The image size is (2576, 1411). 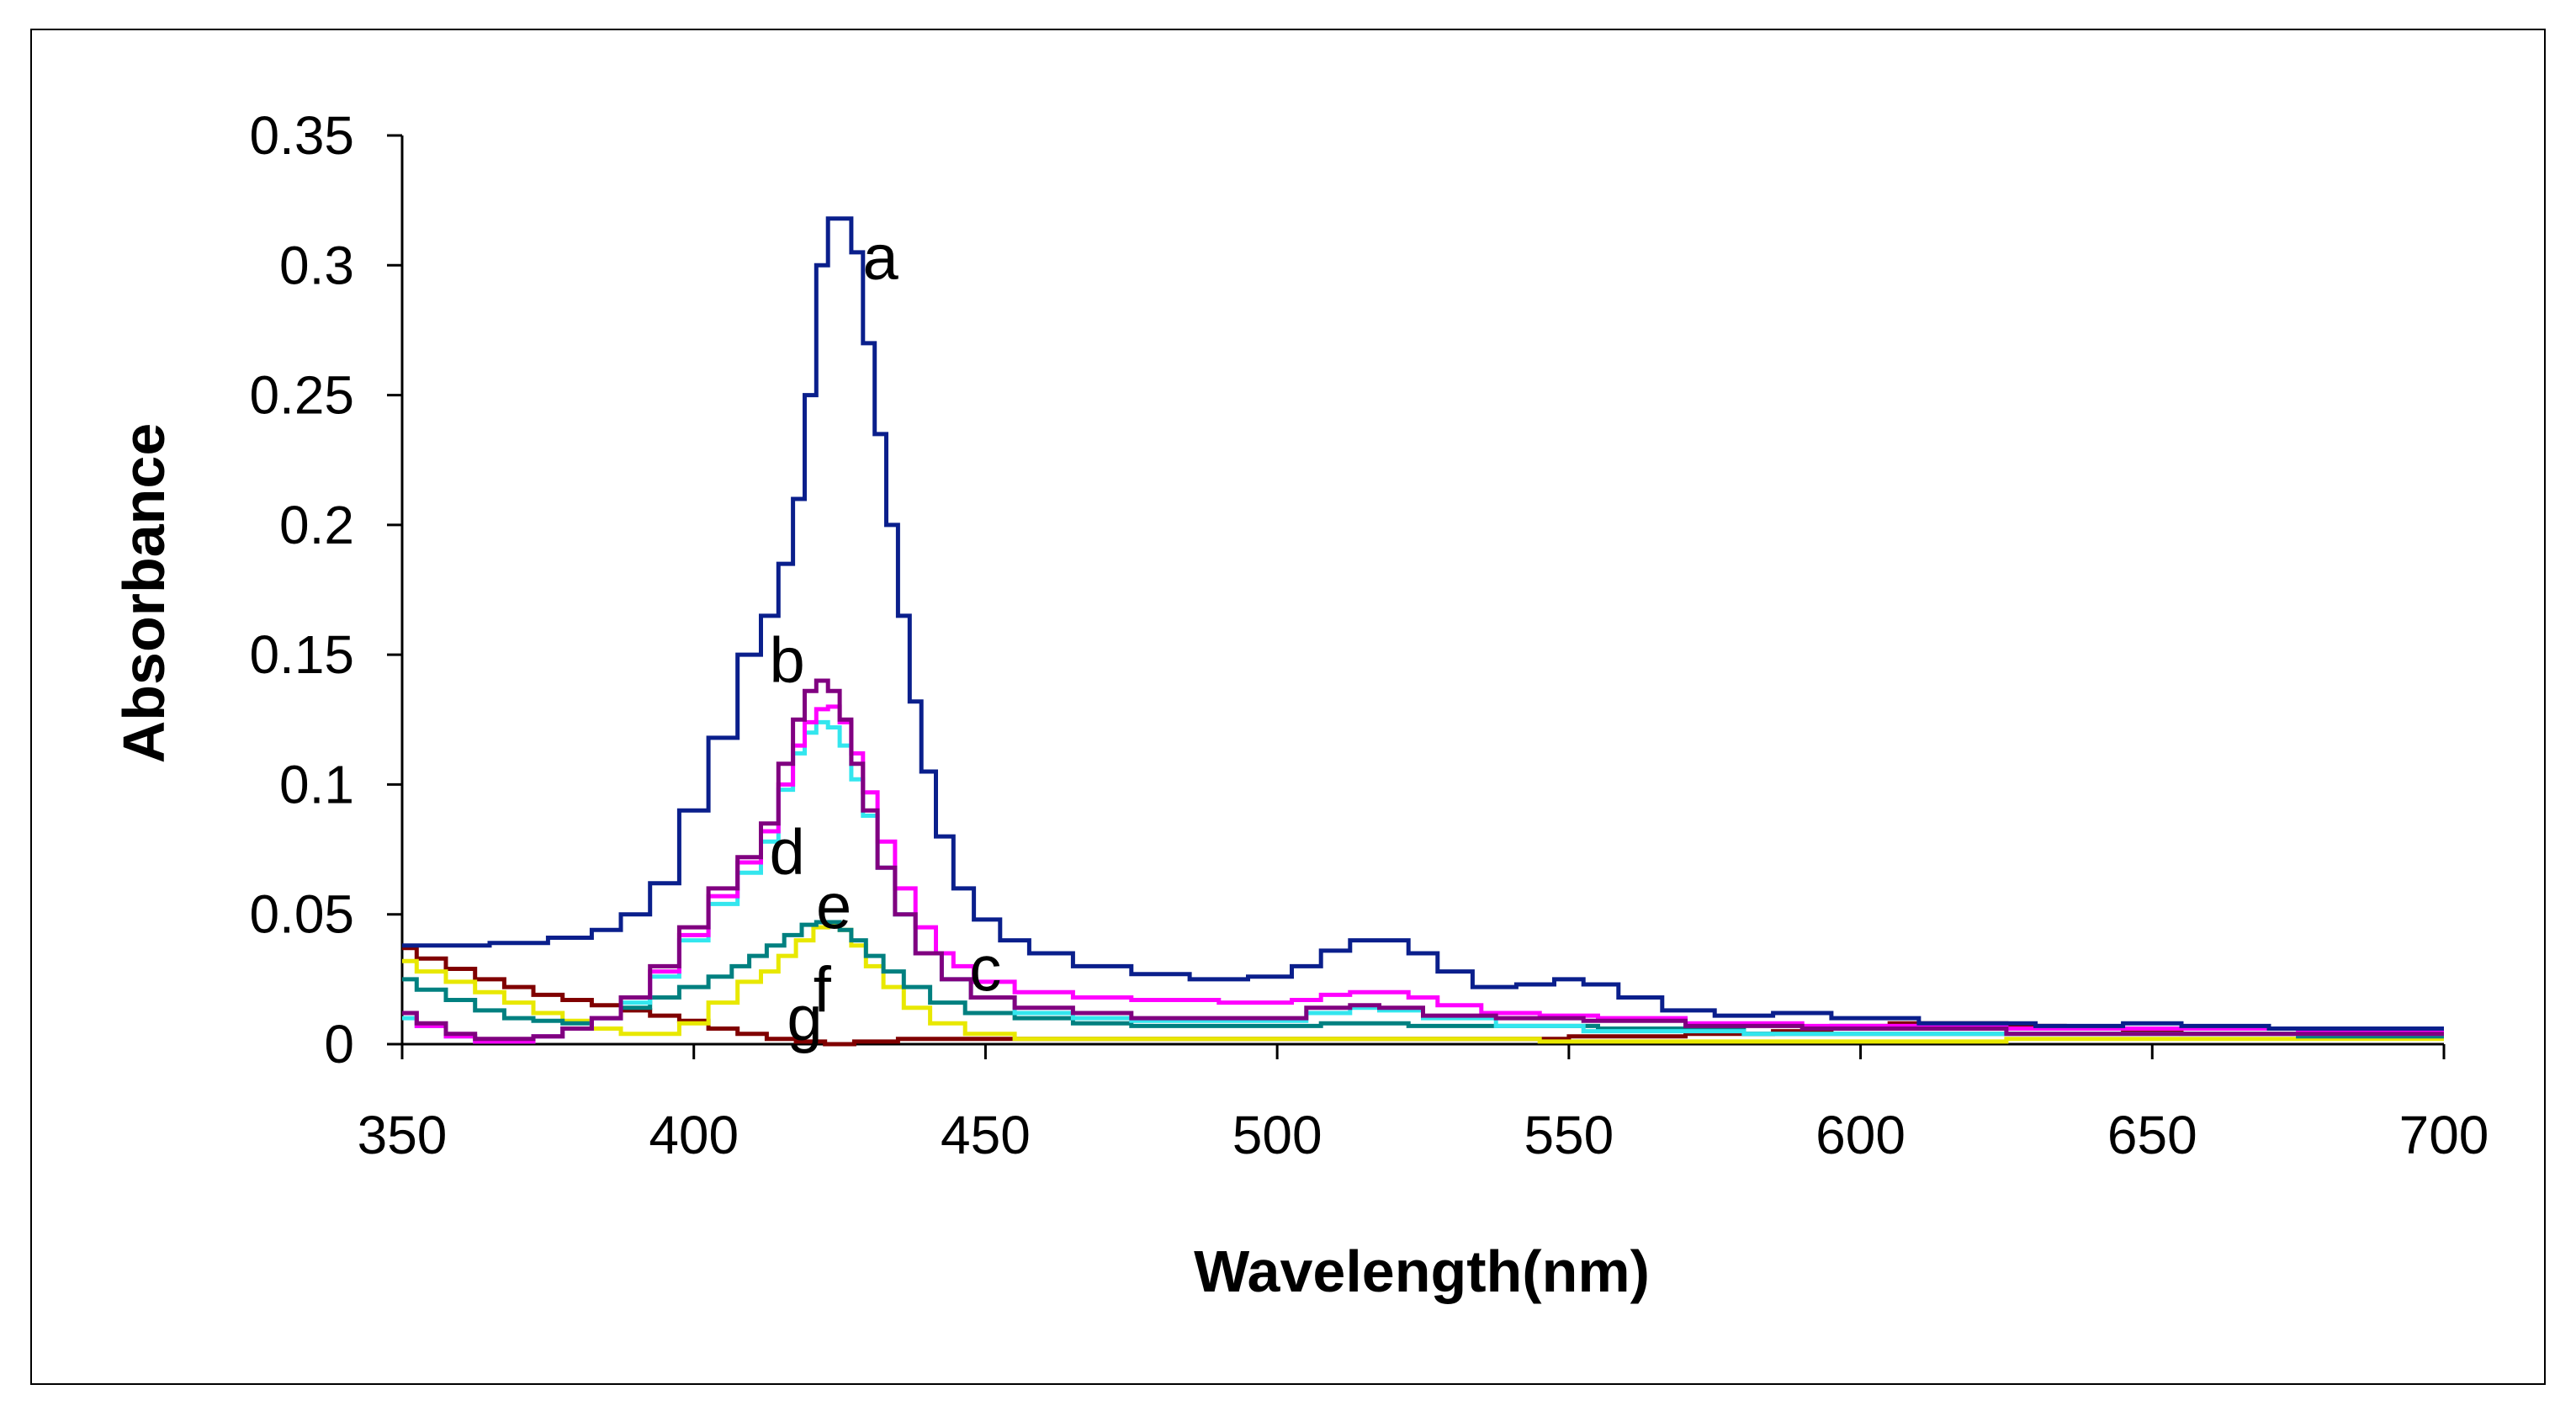 What do you see at coordinates (301, 914) in the screenshot?
I see `y-tick-label: 0.05` at bounding box center [301, 914].